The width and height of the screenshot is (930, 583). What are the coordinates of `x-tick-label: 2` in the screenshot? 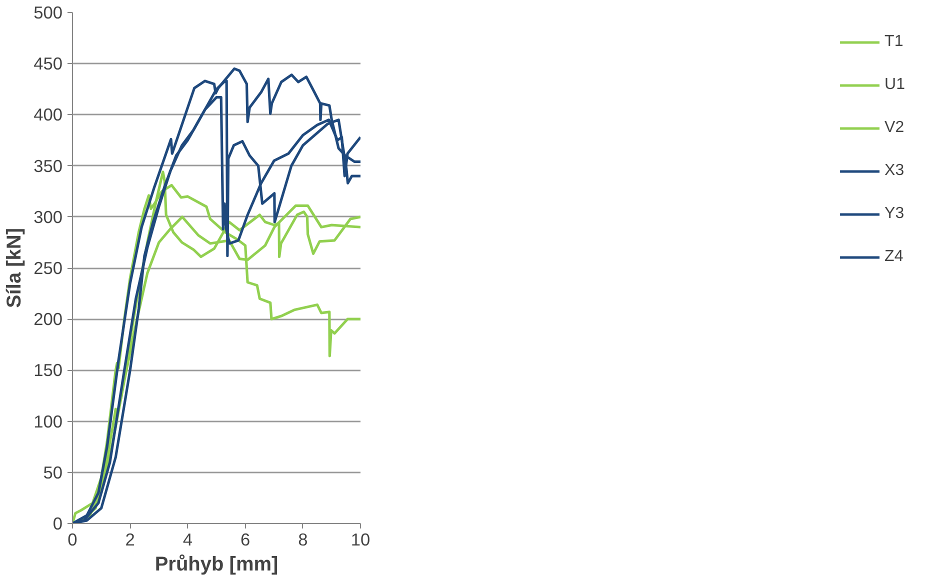 It's located at (130, 540).